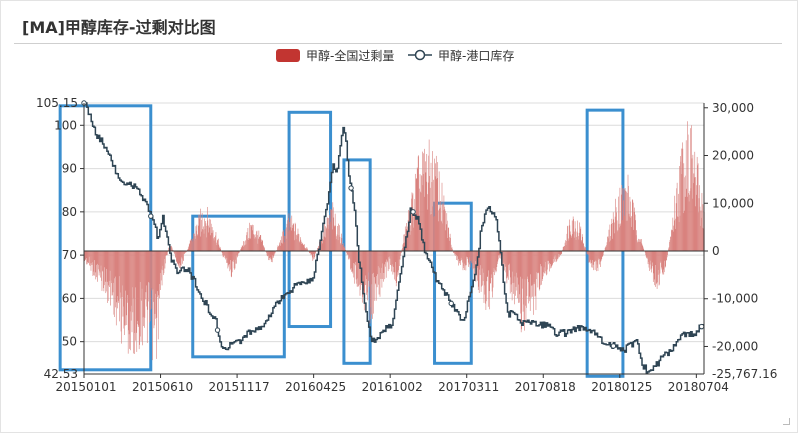  What do you see at coordinates (786, 421) in the screenshot?
I see `resize-handle-icon` at bounding box center [786, 421].